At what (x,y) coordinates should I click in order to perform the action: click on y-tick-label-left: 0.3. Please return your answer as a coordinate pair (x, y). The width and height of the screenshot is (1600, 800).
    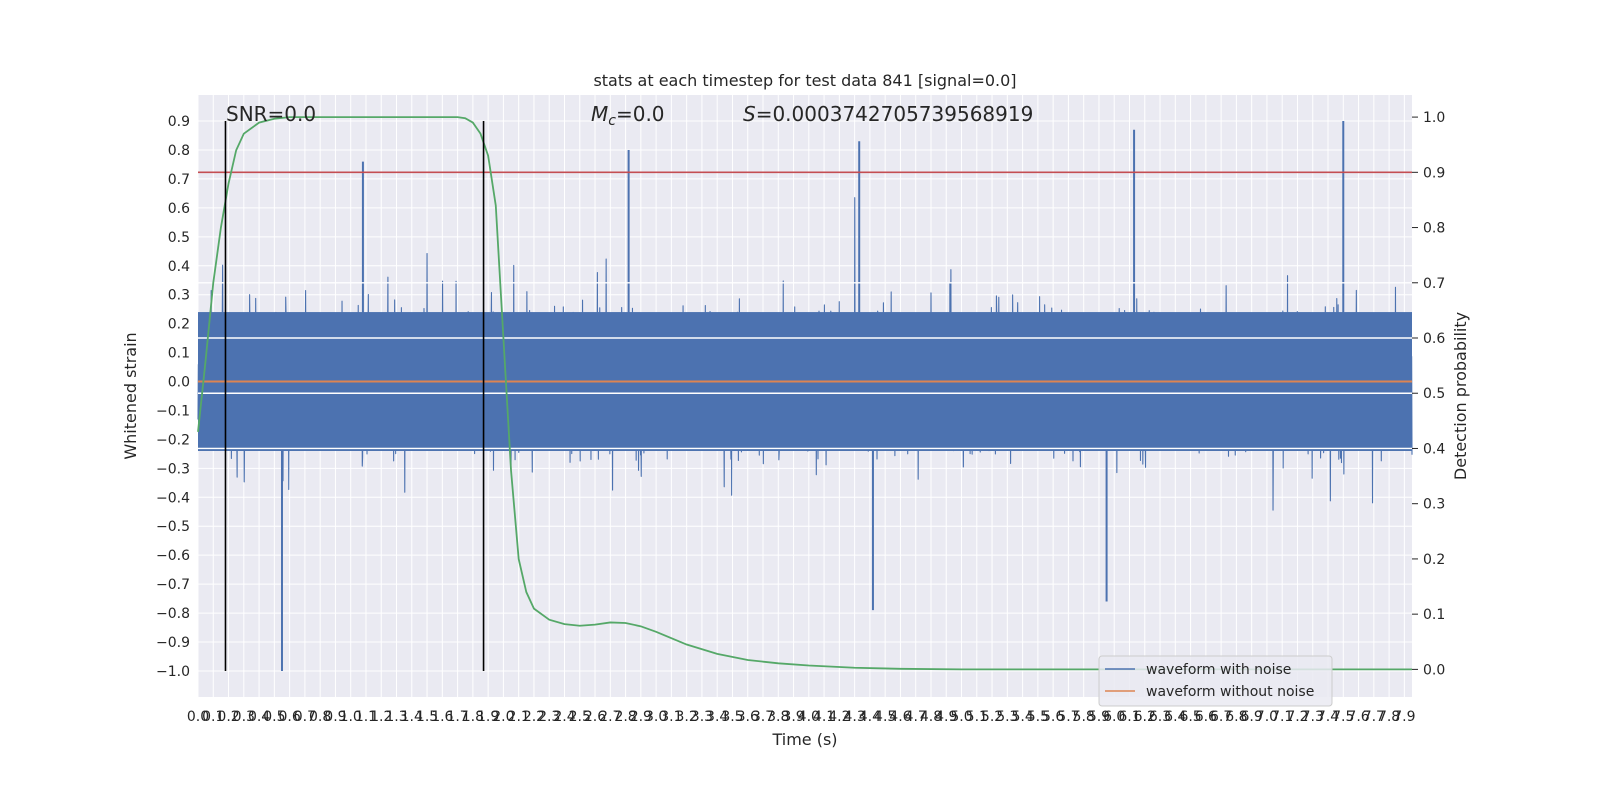
    Looking at the image, I should click on (179, 296).